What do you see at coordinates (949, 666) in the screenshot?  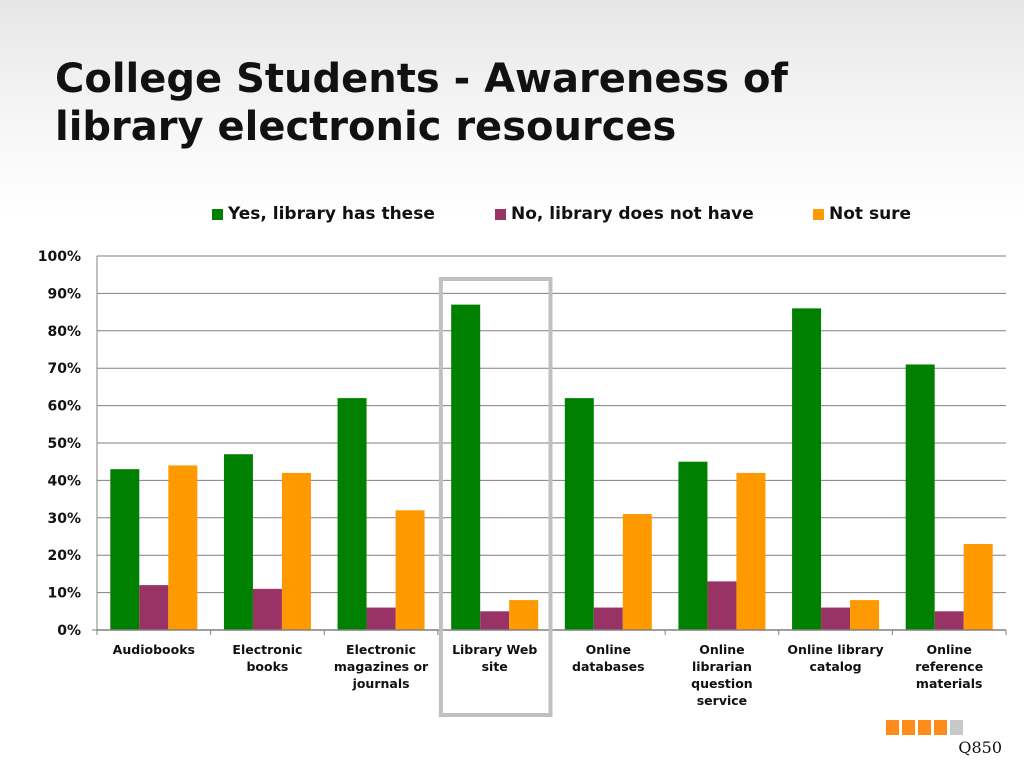 I see `x-category-label: reference` at bounding box center [949, 666].